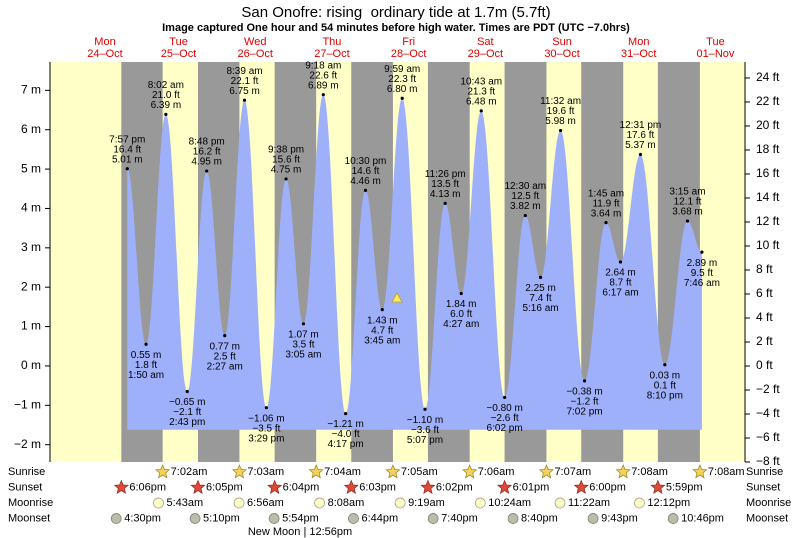 Image resolution: width=793 pixels, height=538 pixels. What do you see at coordinates (29, 518) in the screenshot?
I see `row-label: Moonset` at bounding box center [29, 518].